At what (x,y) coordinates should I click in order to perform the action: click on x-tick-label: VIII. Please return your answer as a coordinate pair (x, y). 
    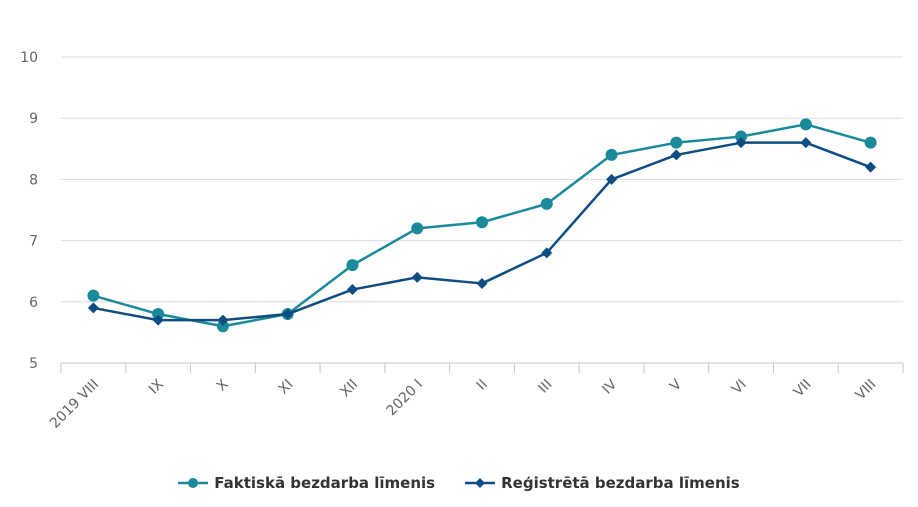
    Looking at the image, I should click on (866, 390).